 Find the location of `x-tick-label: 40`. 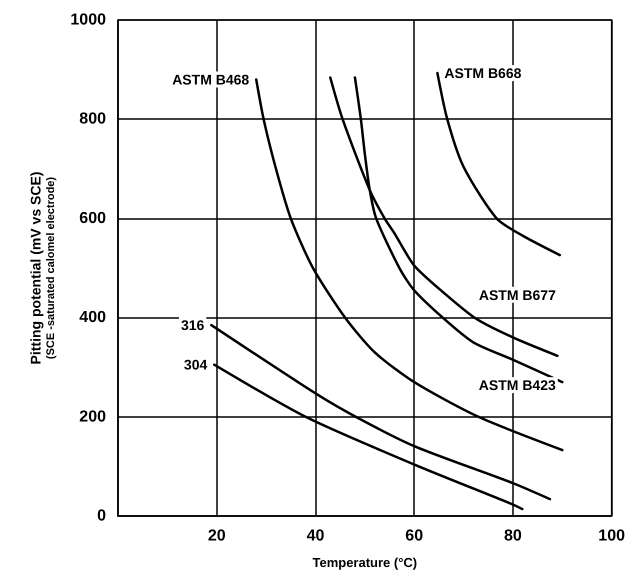

x-tick-label: 40 is located at coordinates (315, 536).